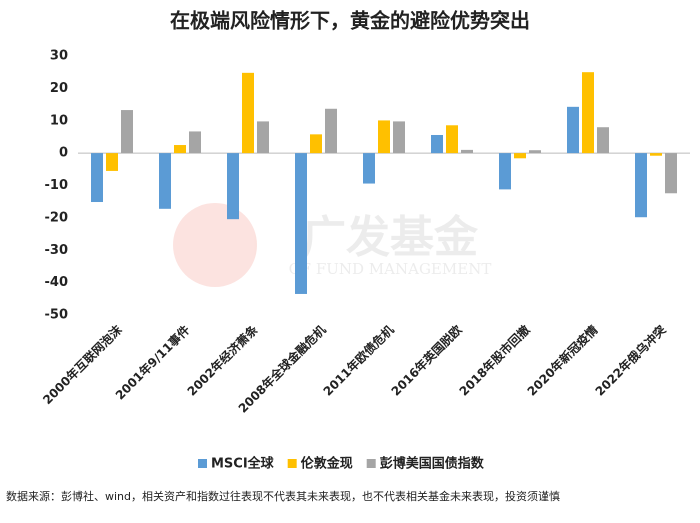  I want to click on x-tick-label: 2020年新冠疫情, so click(562, 360).